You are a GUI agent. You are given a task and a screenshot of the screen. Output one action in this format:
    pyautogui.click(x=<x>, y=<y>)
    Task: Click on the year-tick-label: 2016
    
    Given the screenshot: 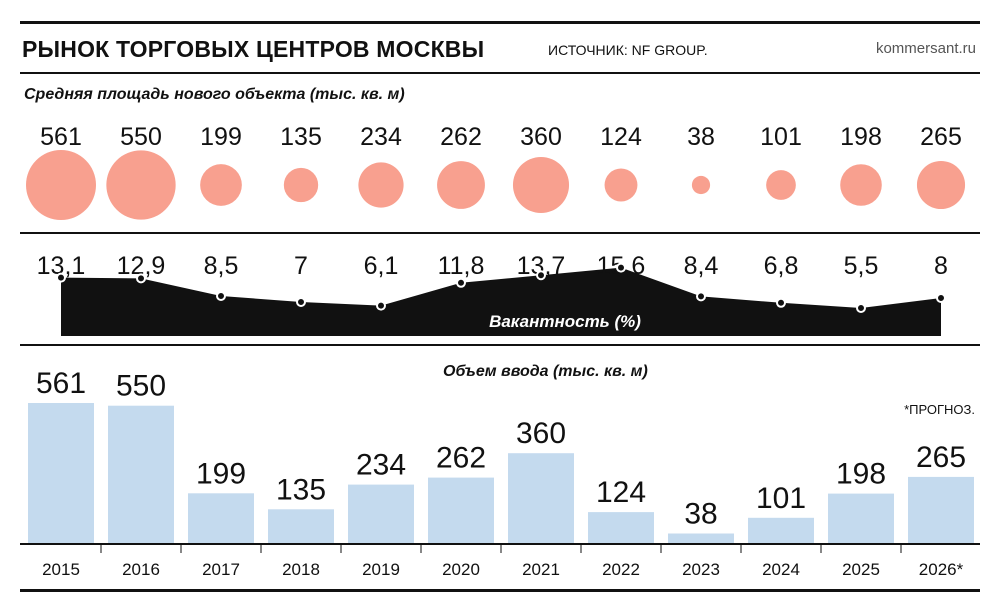 What is the action you would take?
    pyautogui.click(x=141, y=569)
    